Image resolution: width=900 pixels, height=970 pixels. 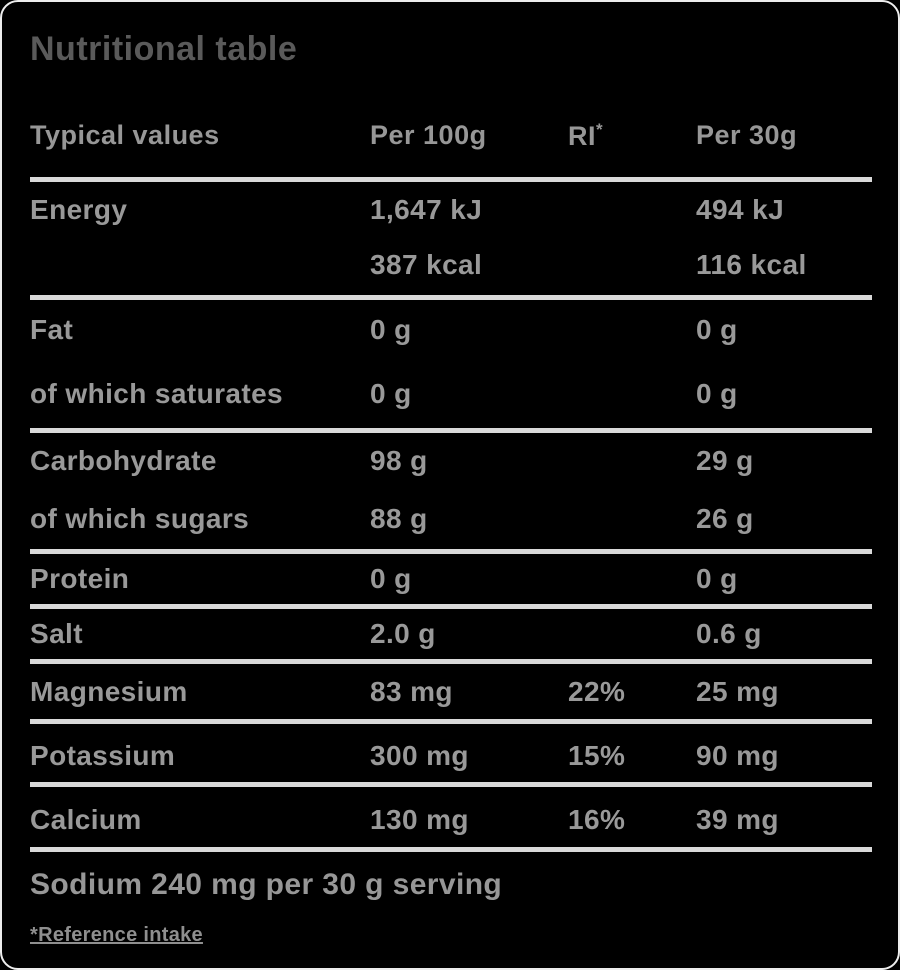 What do you see at coordinates (725, 460) in the screenshot?
I see `value-per-30g: 29 g` at bounding box center [725, 460].